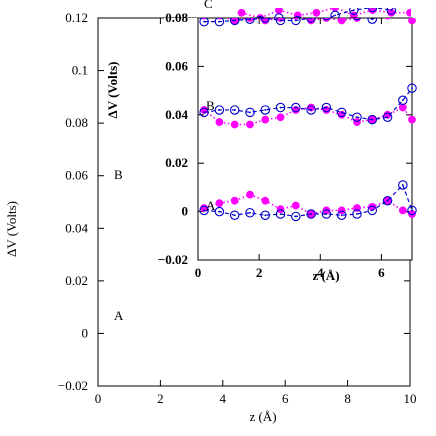 Image resolution: width=436 pixels, height=436 pixels. Describe the element at coordinates (80, 70) in the screenshot. I see `outer-y-tick-label: 0.1` at that location.